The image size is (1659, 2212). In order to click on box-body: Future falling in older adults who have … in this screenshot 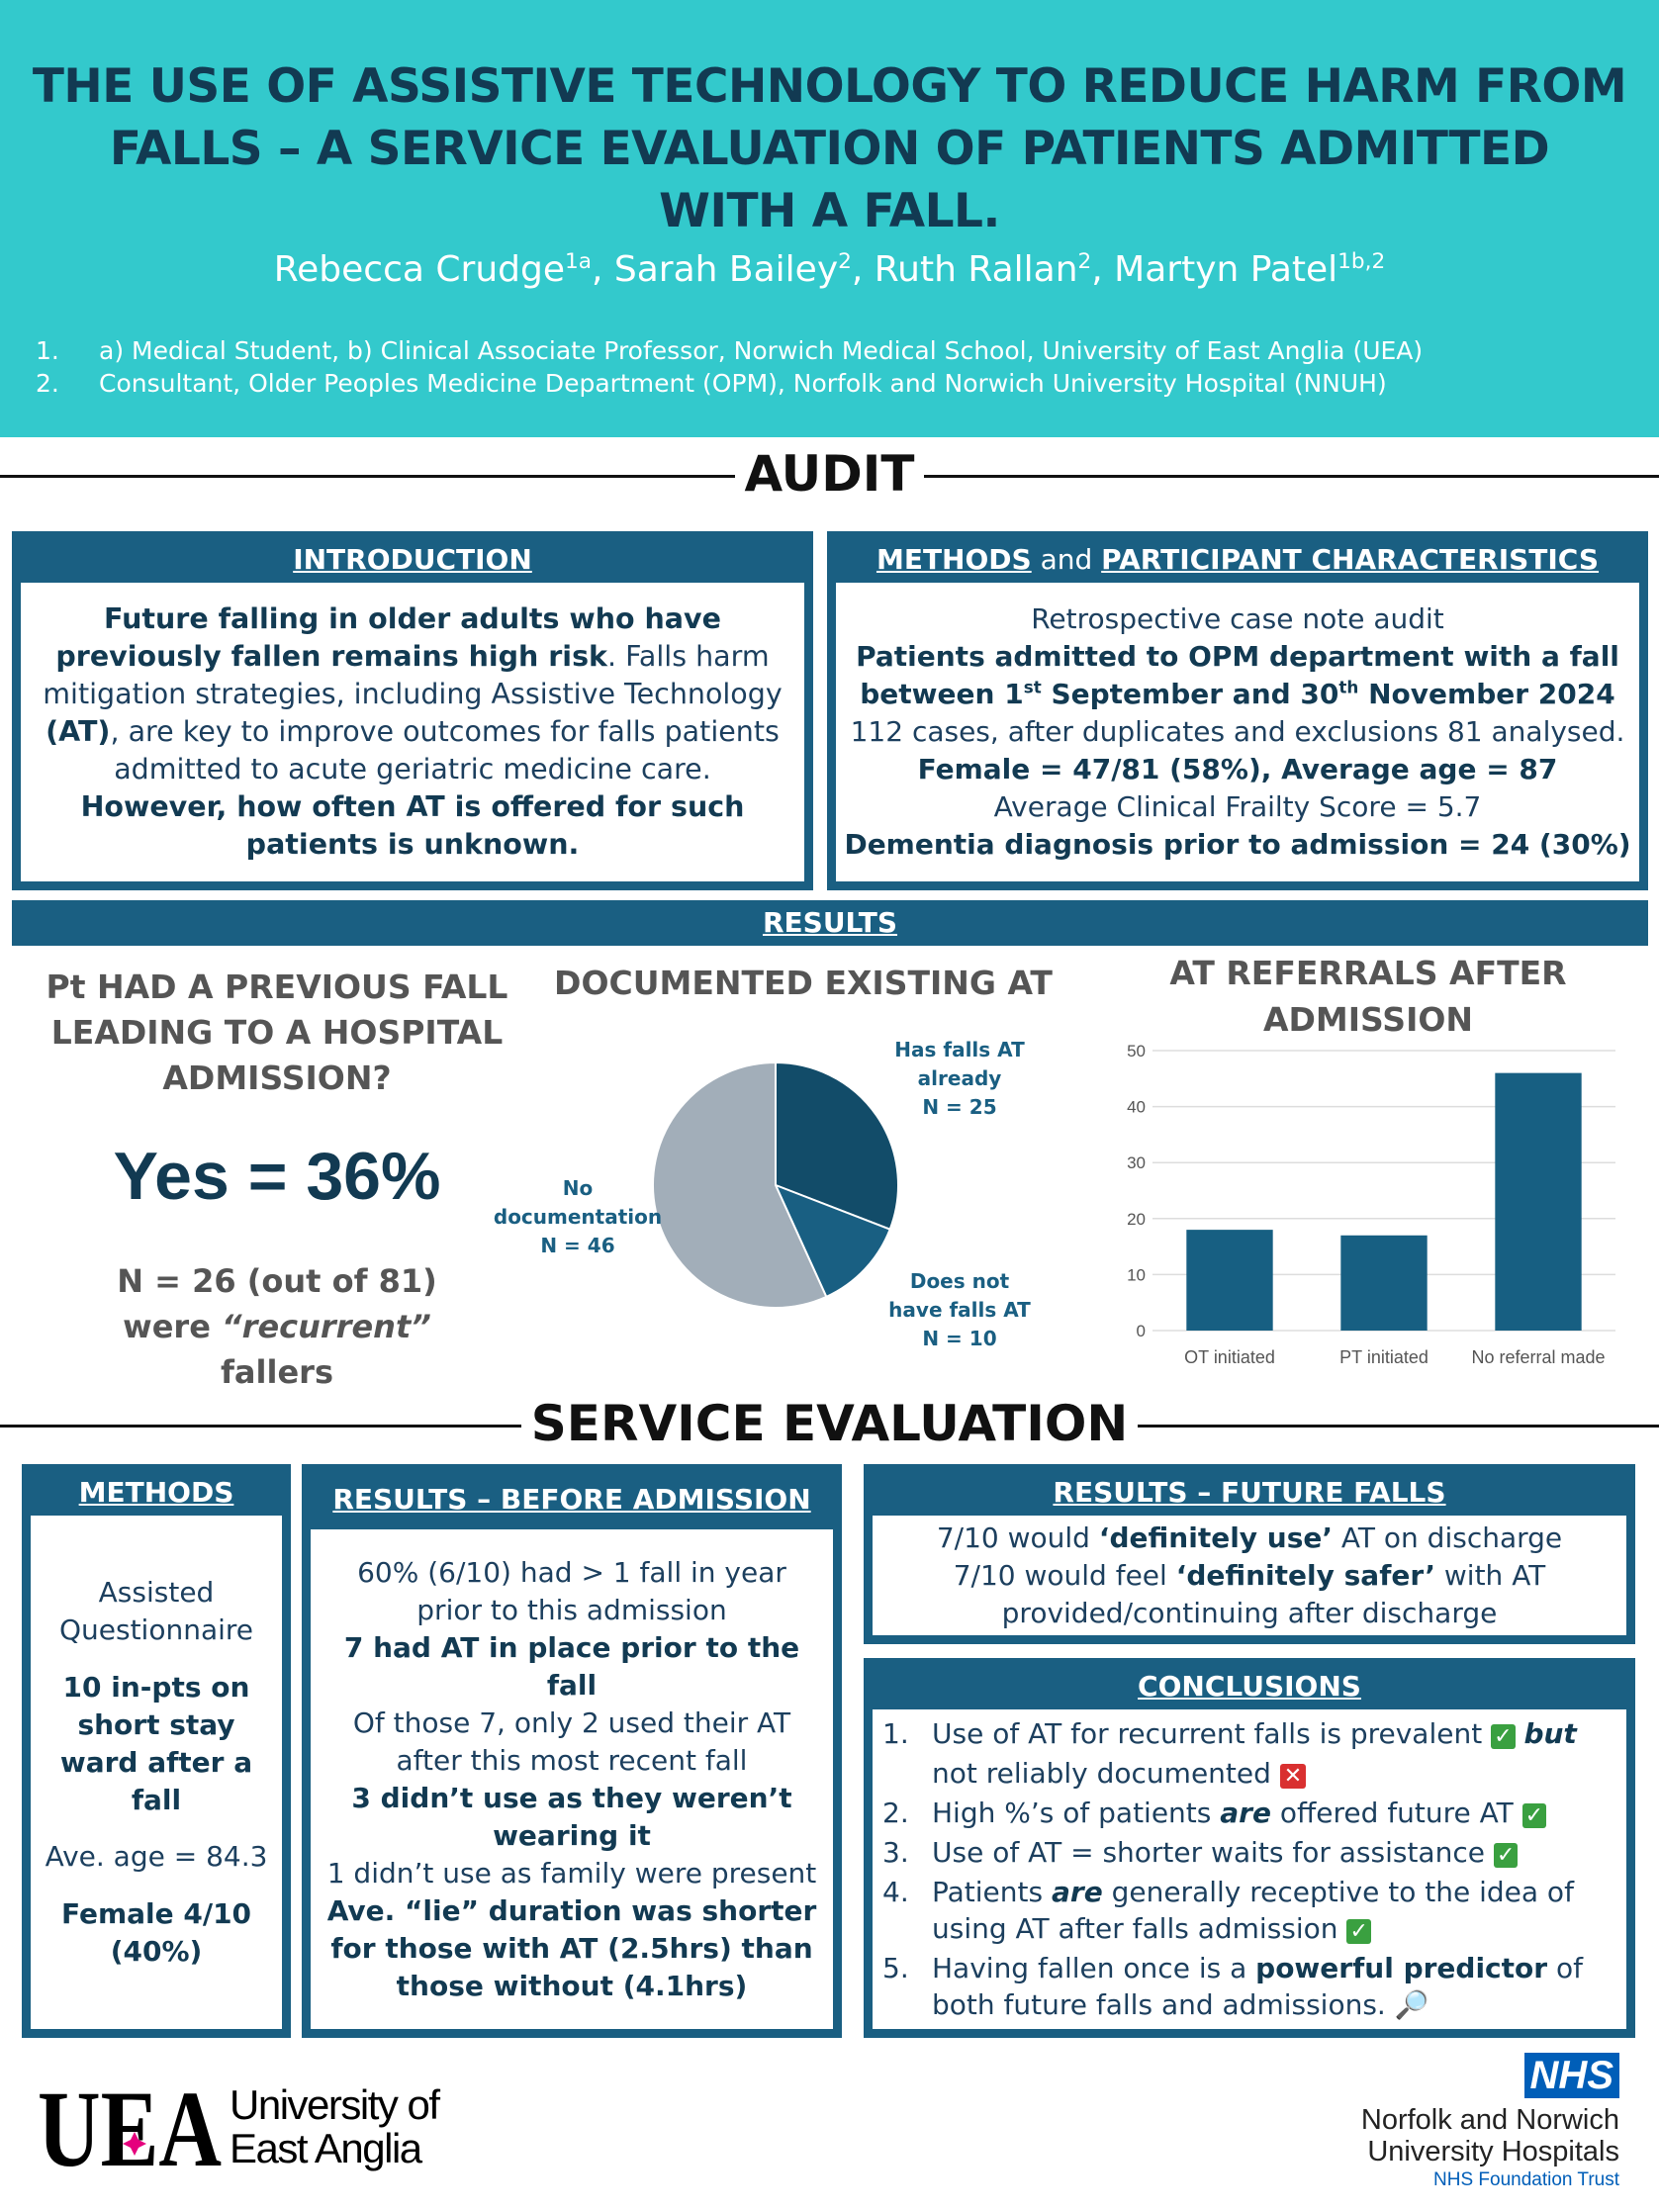, I will do `click(412, 734)`.